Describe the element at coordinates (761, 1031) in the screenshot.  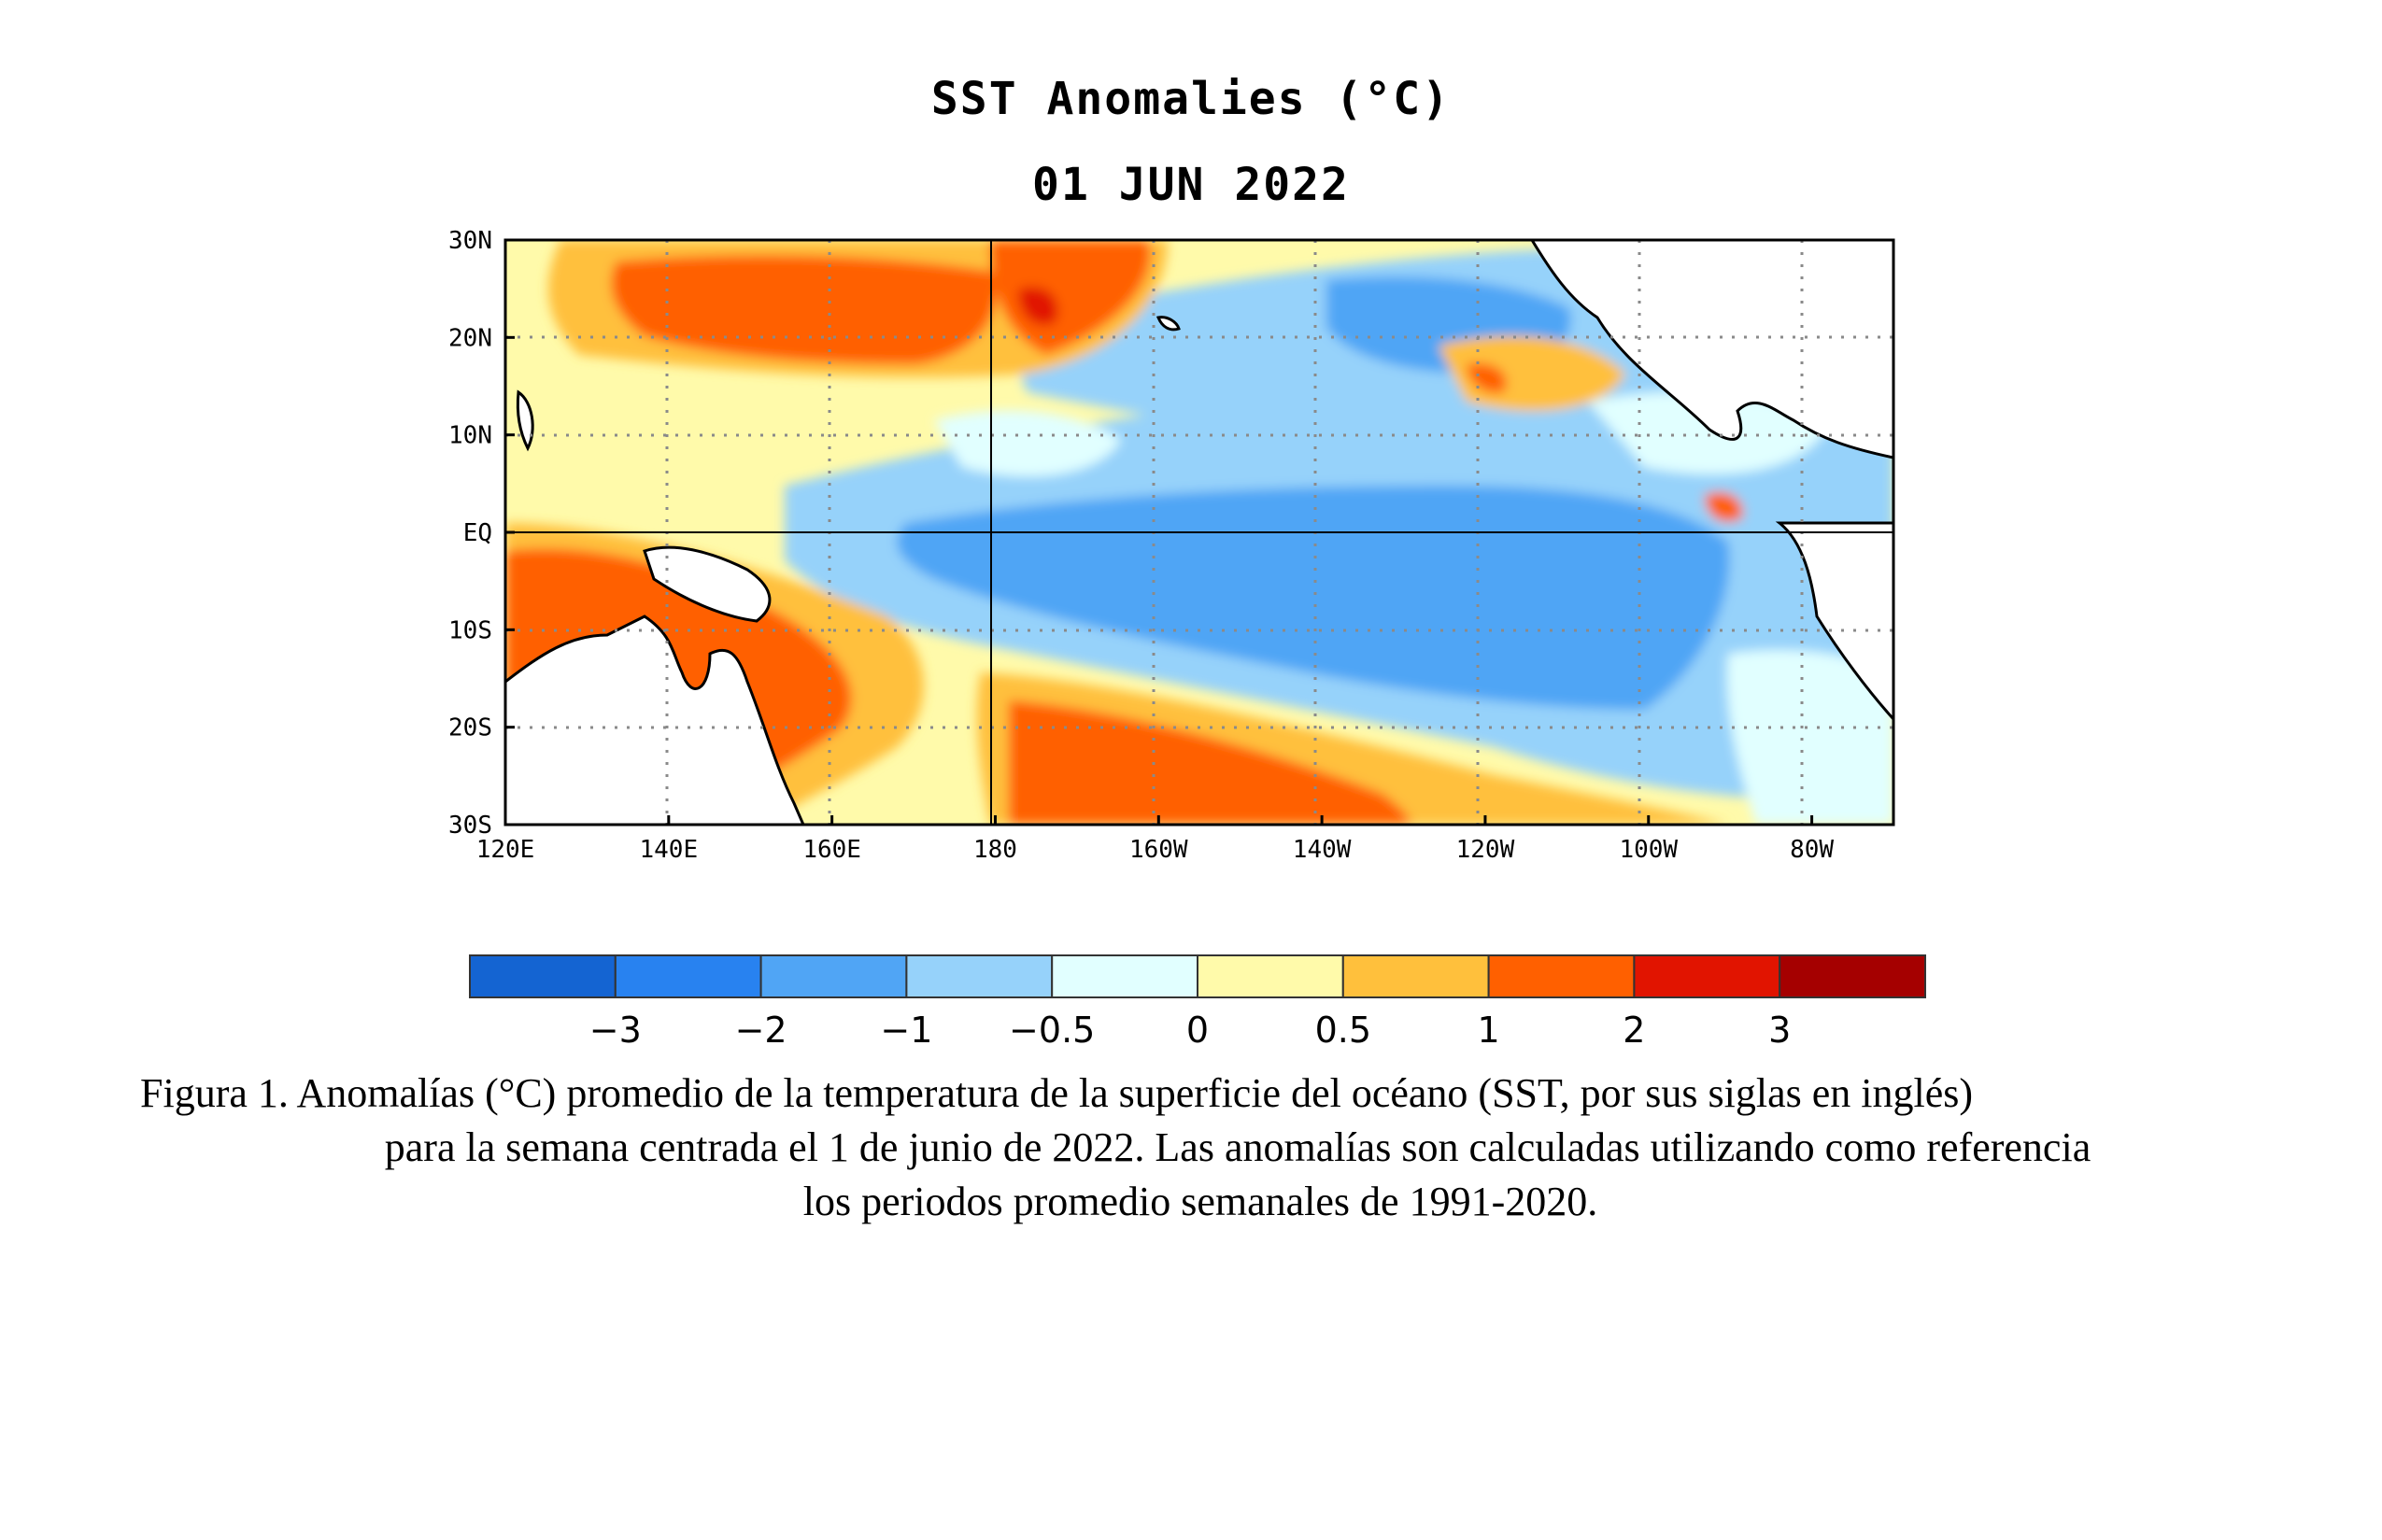
I see `colorbar-tick-label: −2` at that location.